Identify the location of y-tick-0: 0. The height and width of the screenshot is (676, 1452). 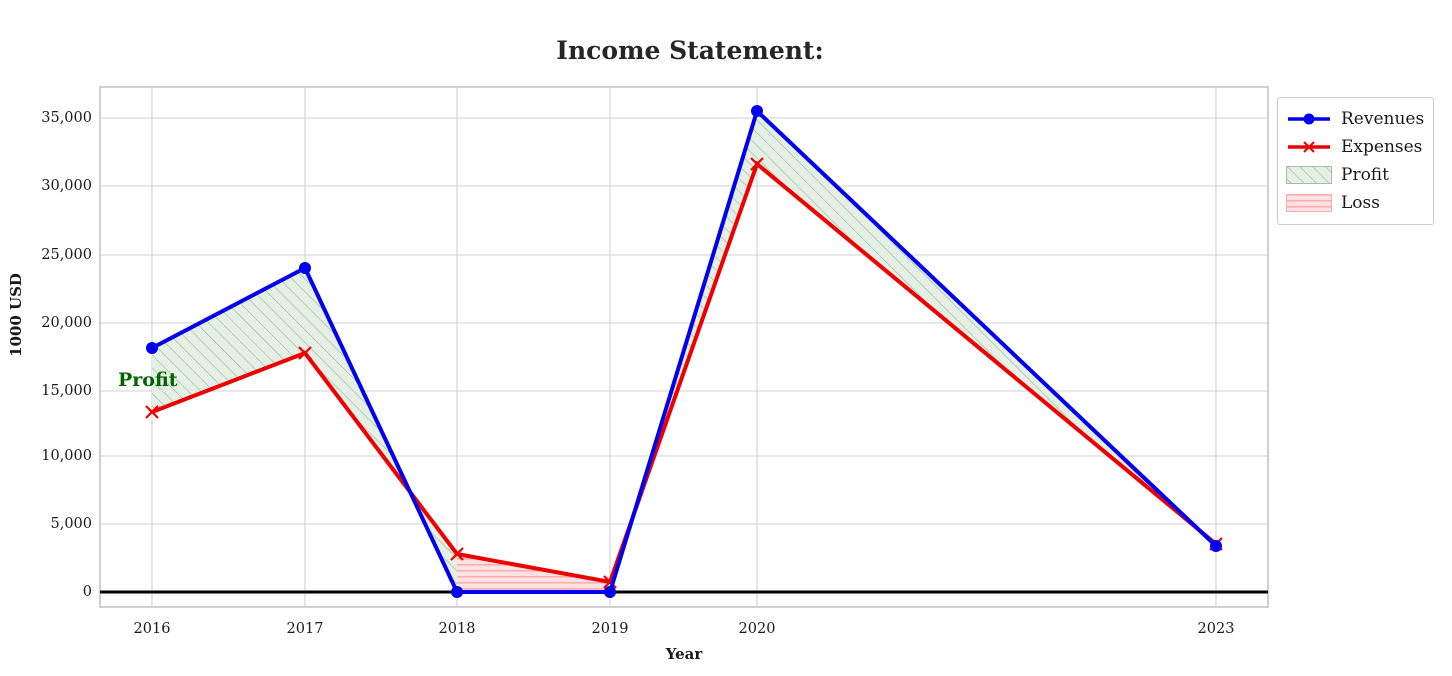
(87, 592).